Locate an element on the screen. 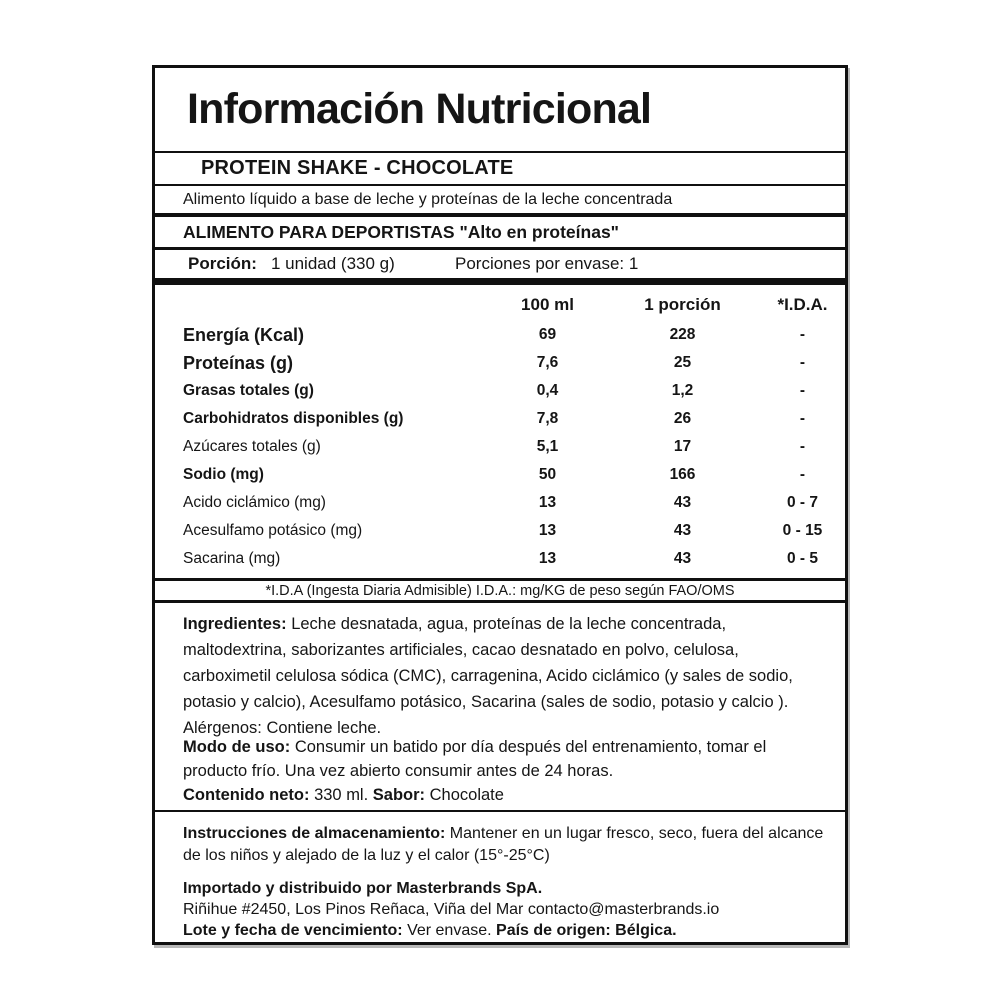 Image resolution: width=1000 pixels, height=1000 pixels. lot-value: Ver envase. is located at coordinates (449, 930).